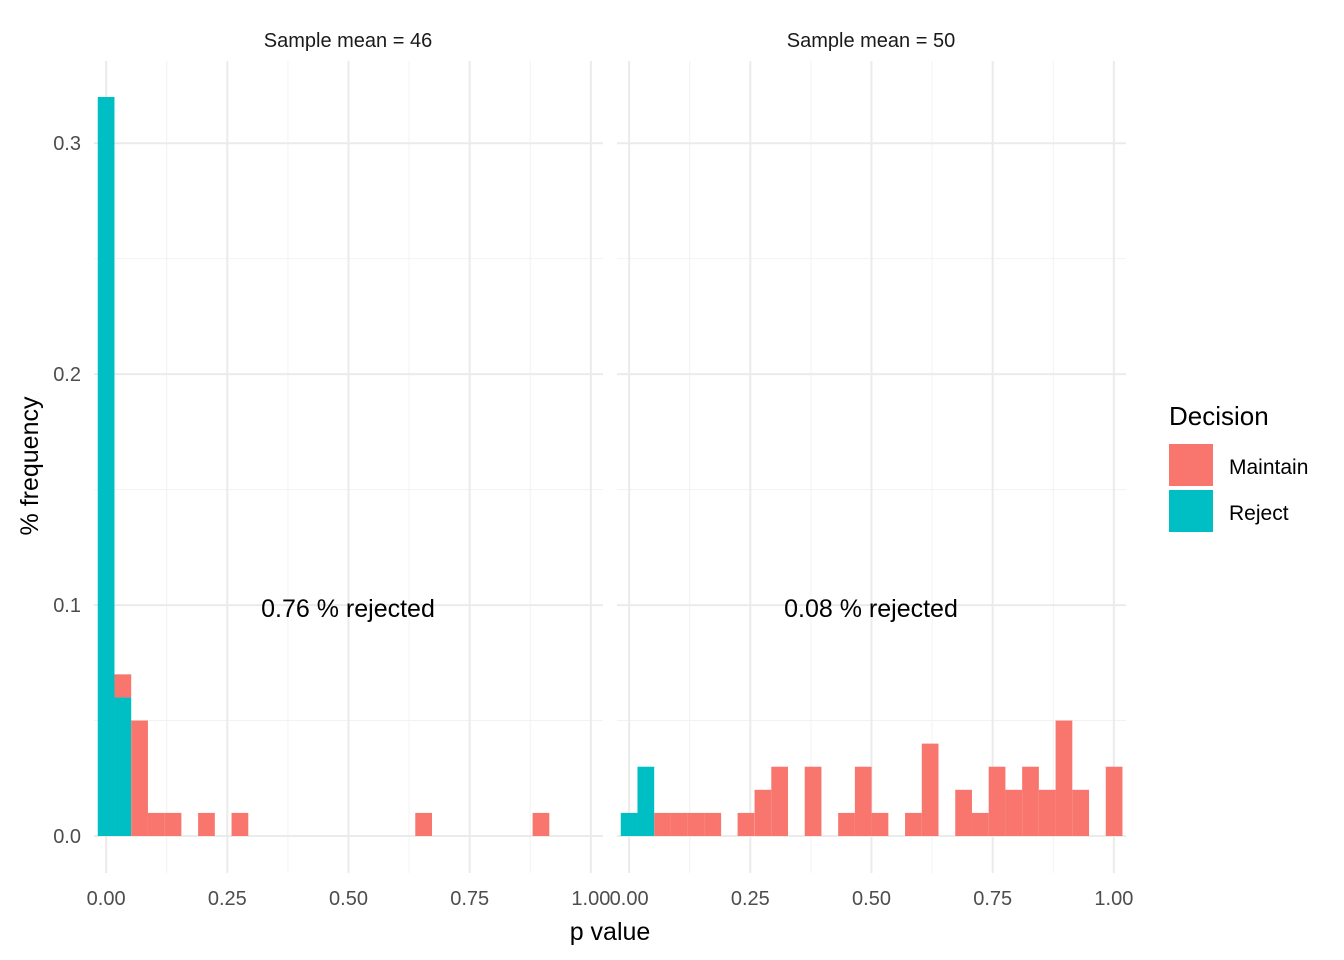 The image size is (1344, 960). Describe the element at coordinates (1259, 513) in the screenshot. I see `legend-label-reject: Reject` at that location.